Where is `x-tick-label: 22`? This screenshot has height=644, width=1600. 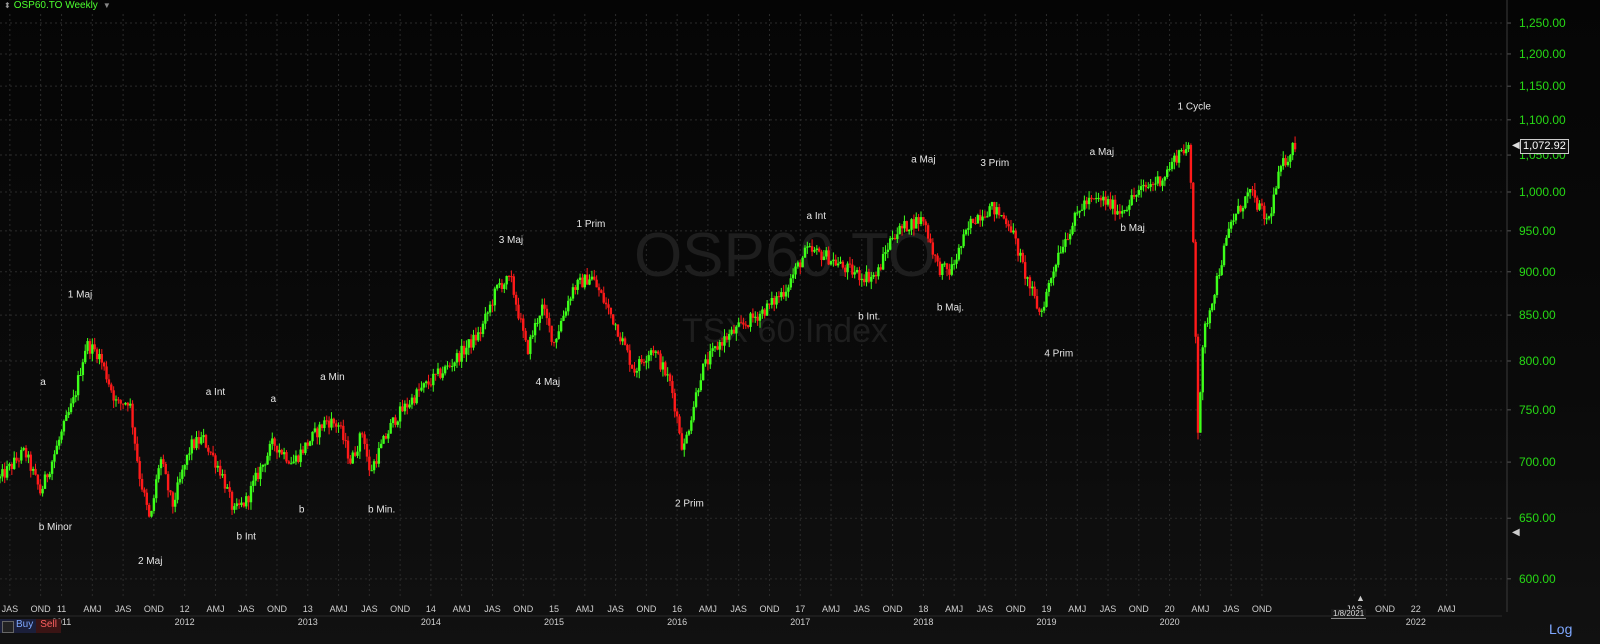
x-tick-label: 22 is located at coordinates (1416, 609).